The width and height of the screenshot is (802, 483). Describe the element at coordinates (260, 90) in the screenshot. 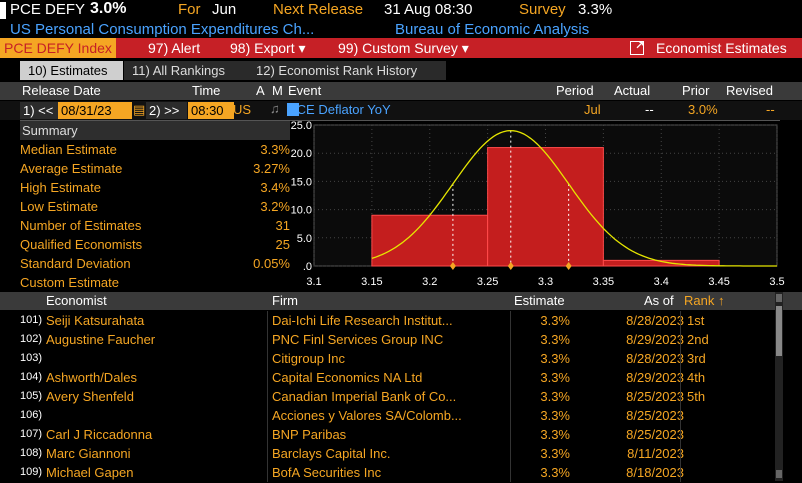

I see `col-a: A` at that location.